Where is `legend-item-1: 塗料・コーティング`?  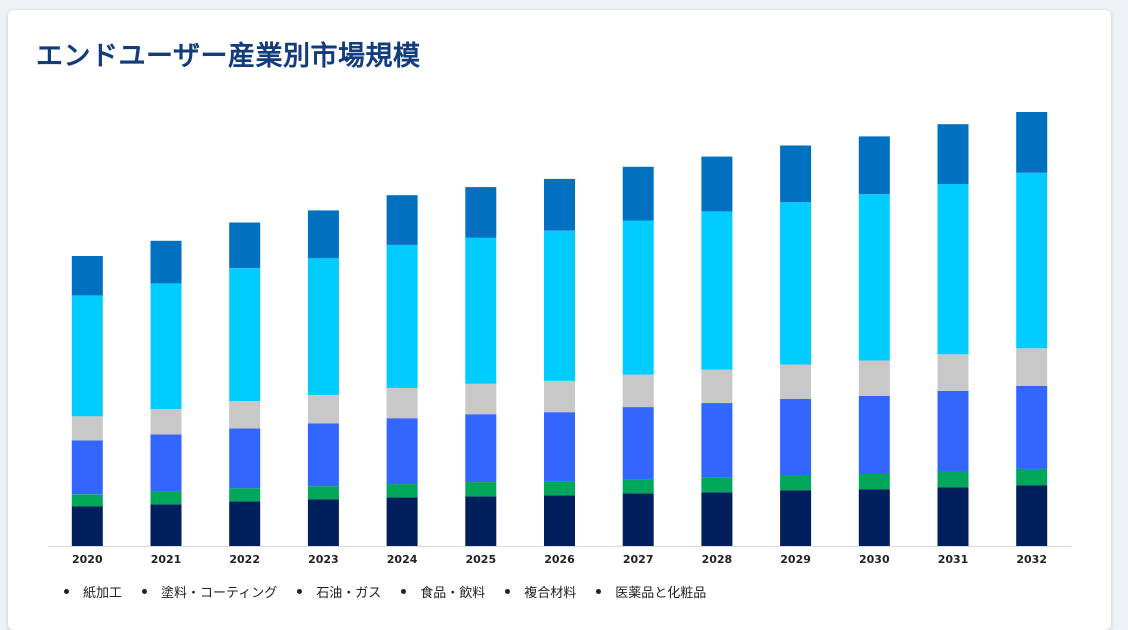
legend-item-1: 塗料・コーティング is located at coordinates (209, 591).